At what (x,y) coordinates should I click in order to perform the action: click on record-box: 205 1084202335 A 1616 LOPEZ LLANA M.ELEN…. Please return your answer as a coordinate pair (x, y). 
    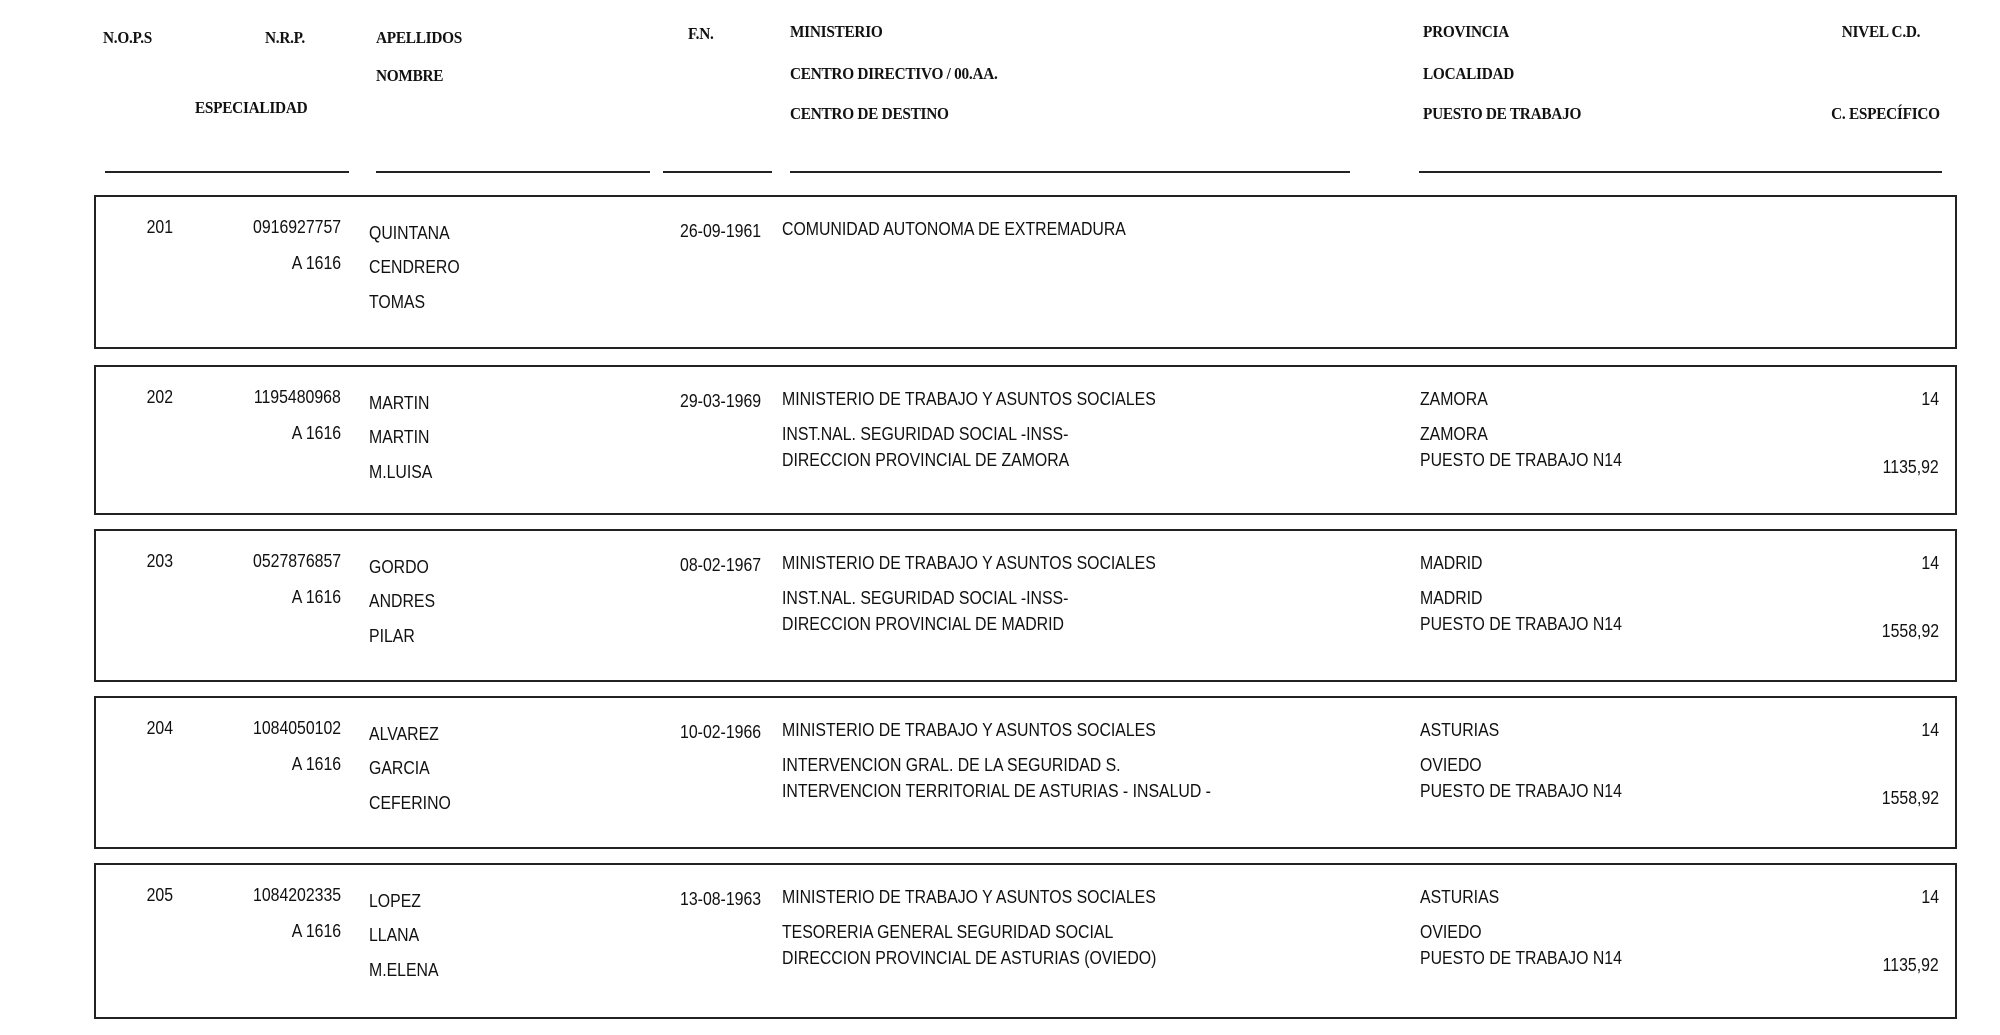
    Looking at the image, I should click on (1025, 941).